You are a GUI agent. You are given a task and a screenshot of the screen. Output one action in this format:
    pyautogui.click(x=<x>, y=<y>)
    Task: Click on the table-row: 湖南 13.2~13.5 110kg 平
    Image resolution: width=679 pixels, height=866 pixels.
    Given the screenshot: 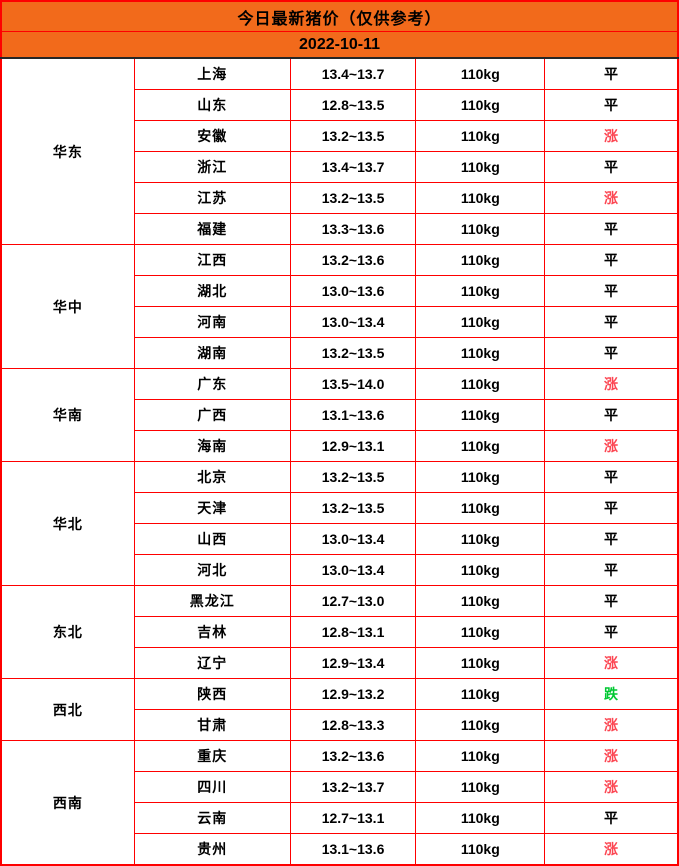 What is the action you would take?
    pyautogui.click(x=340, y=353)
    